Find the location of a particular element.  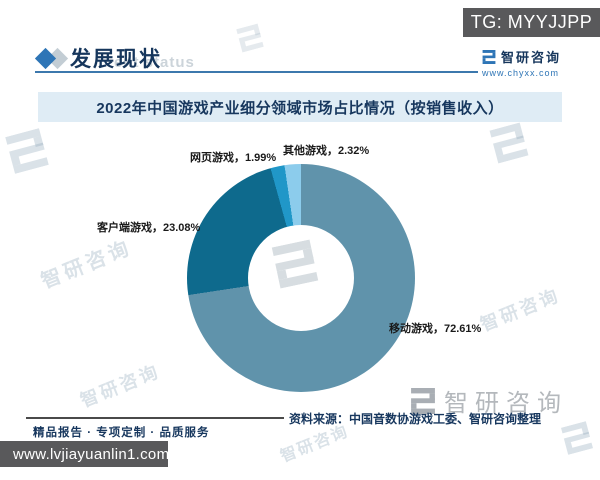

header-divider is located at coordinates (256, 72).